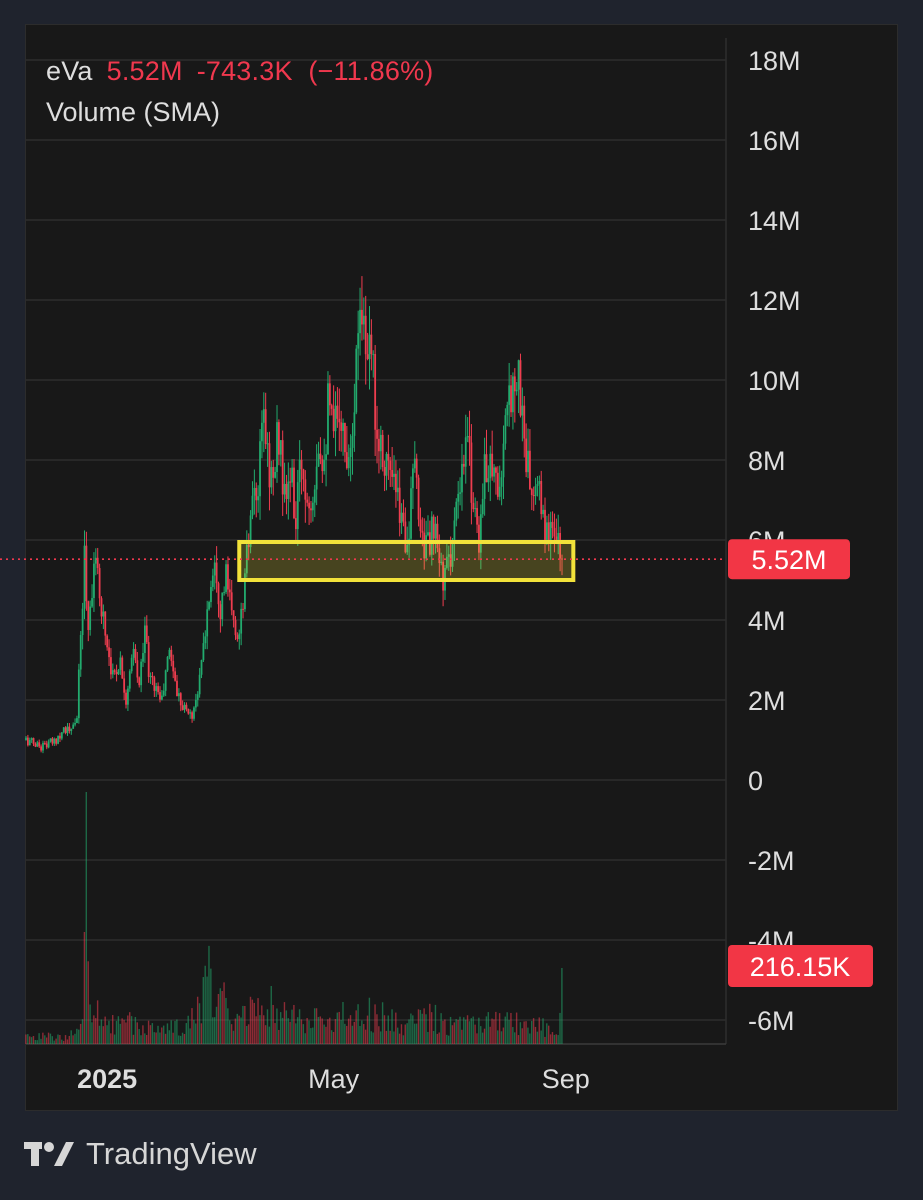  Describe the element at coordinates (800, 966) in the screenshot. I see `volume-badge` at that location.